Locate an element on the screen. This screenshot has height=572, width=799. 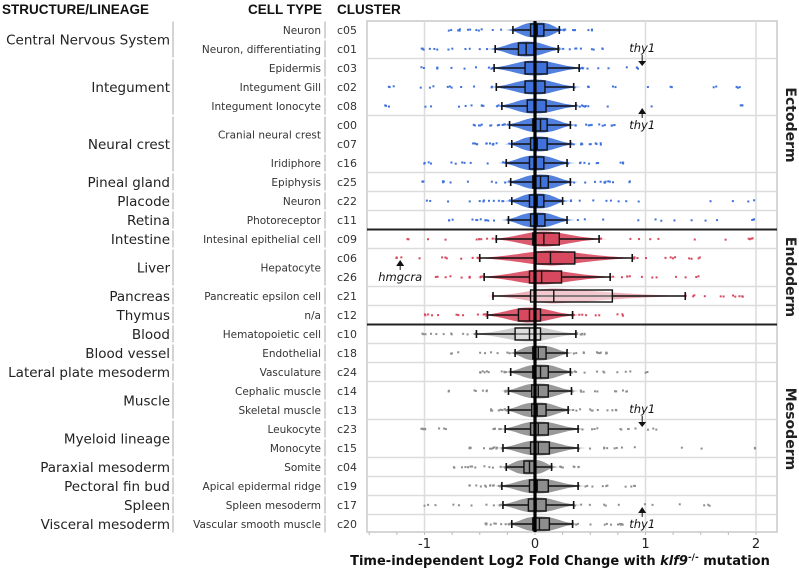
header-cell-type: CELL TYPE is located at coordinates (285, 9).